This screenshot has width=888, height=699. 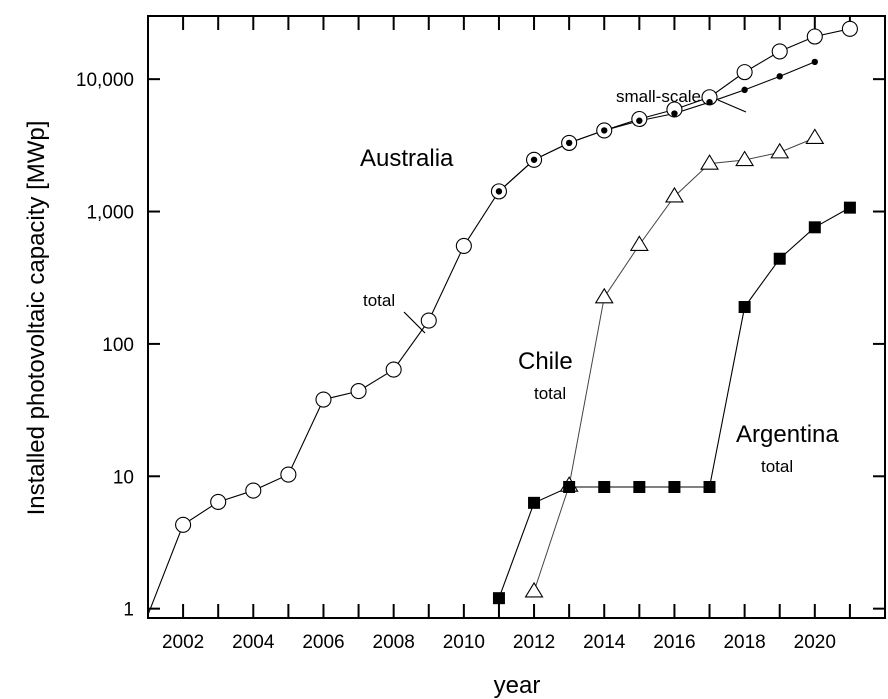 I want to click on annotation-argentina: Argentina, so click(x=787, y=434).